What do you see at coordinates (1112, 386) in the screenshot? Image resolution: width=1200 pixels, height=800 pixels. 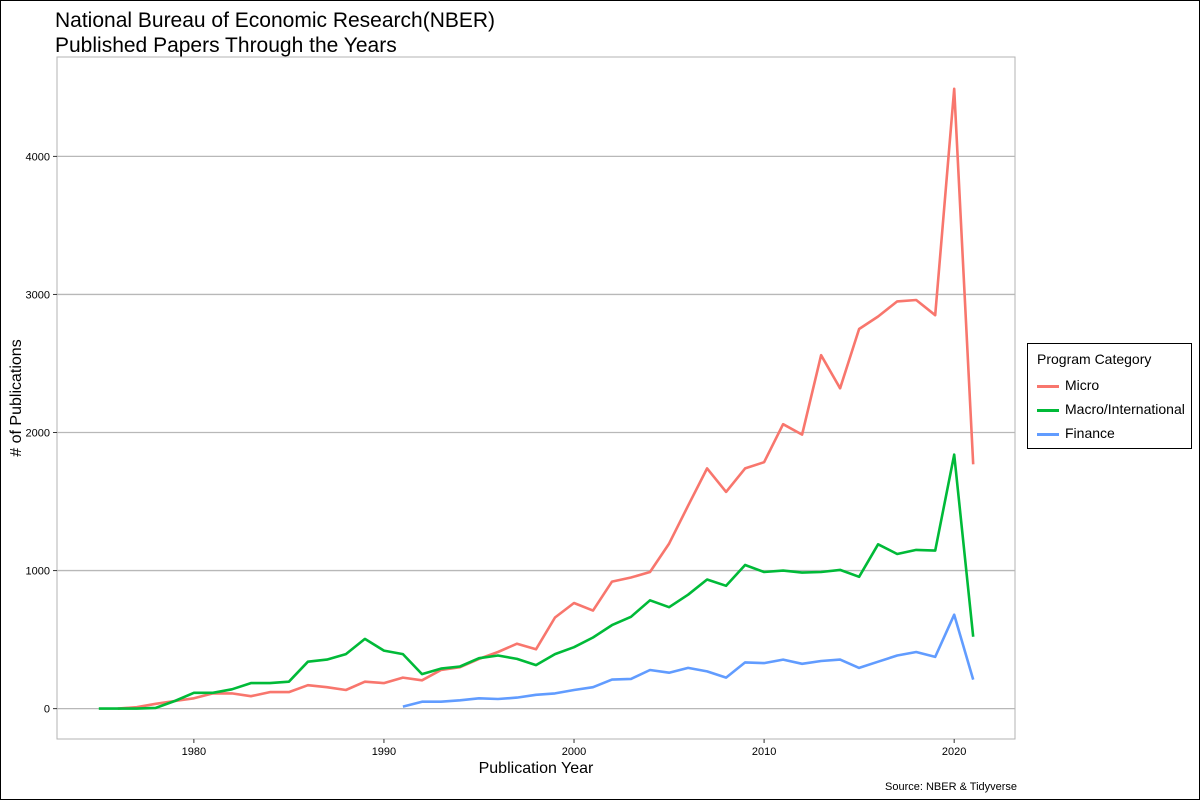 I see `legend-item-micro: Micro` at bounding box center [1112, 386].